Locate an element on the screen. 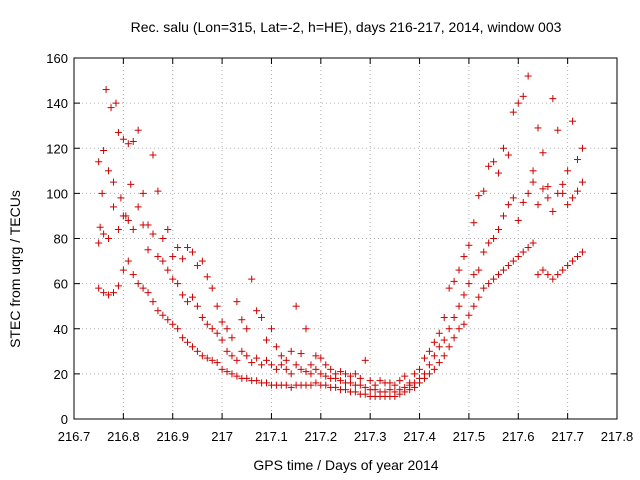 The image size is (640, 480). y-axis-label: STEC from uqrg / TECUs is located at coordinates (15, 269).